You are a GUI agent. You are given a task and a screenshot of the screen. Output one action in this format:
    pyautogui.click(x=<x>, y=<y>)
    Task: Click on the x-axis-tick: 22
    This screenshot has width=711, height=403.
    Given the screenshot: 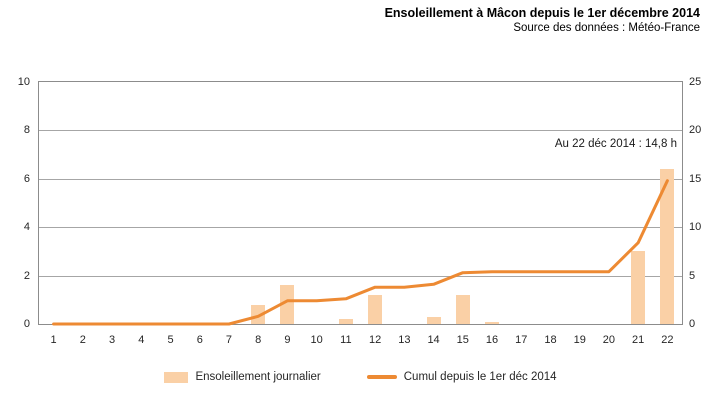 What is the action you would take?
    pyautogui.click(x=667, y=340)
    